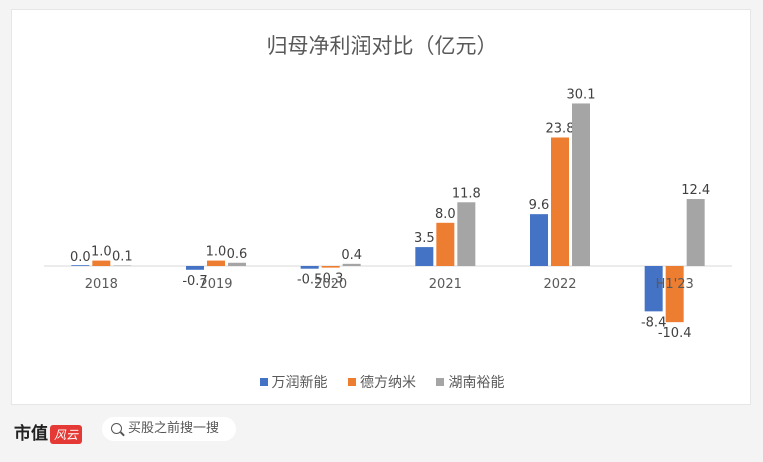 This screenshot has height=462, width=763. Describe the element at coordinates (653, 322) in the screenshot. I see `data-label-0-5: -8.4` at that location.